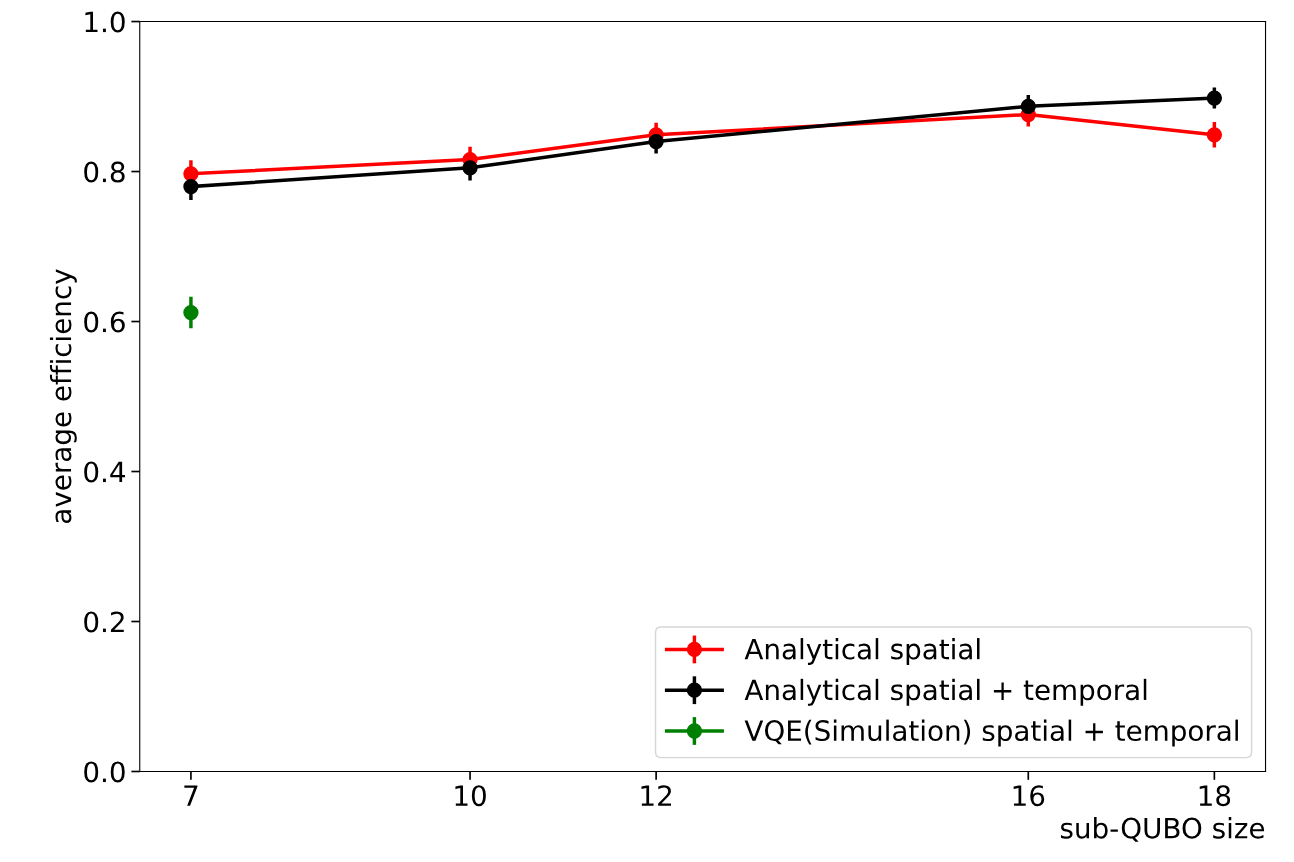  What do you see at coordinates (104, 772) in the screenshot?
I see `y-tick-label: 0.0` at bounding box center [104, 772].